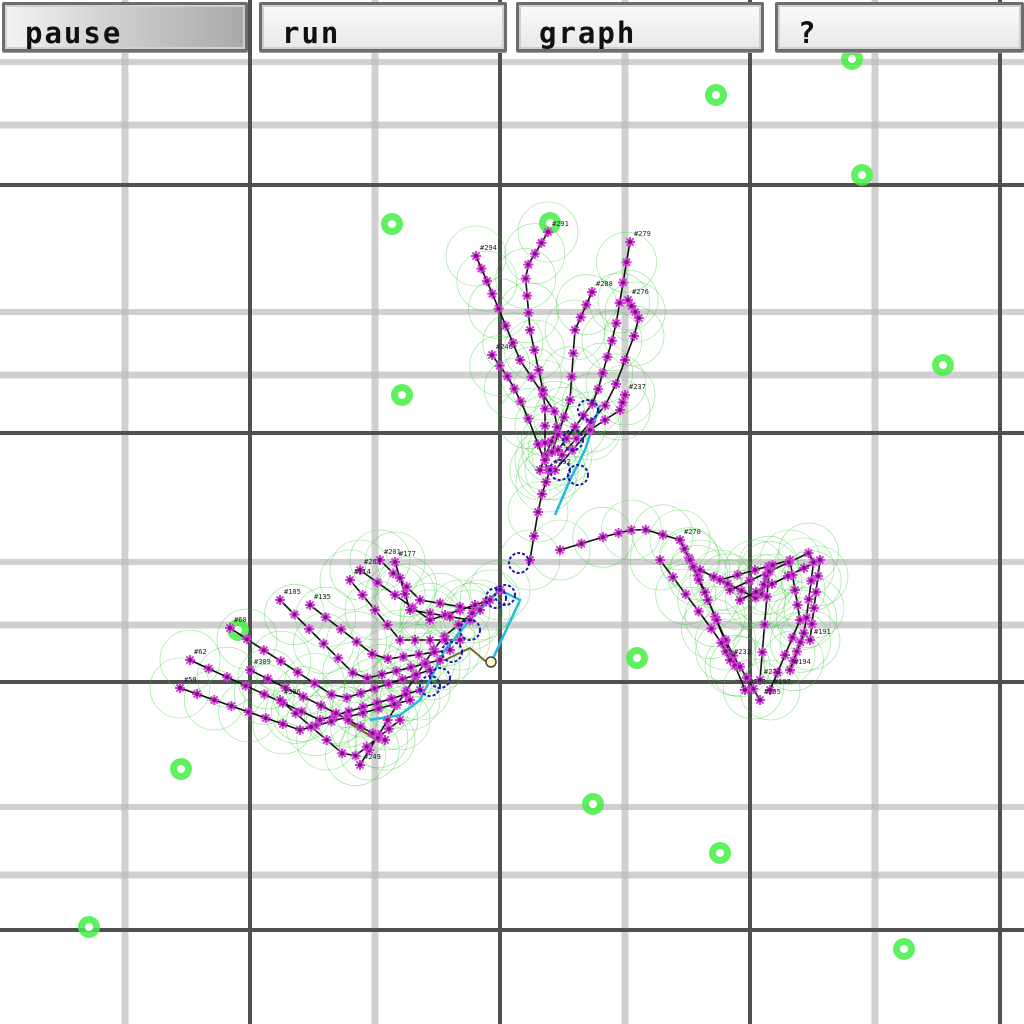  Describe the element at coordinates (640, 27) in the screenshot. I see `graph-button: graph` at that location.